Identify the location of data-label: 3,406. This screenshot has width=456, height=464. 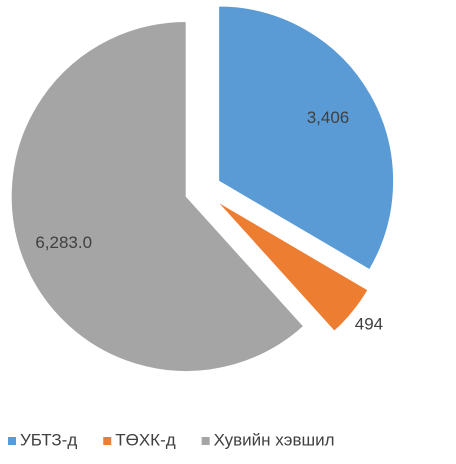
(328, 117).